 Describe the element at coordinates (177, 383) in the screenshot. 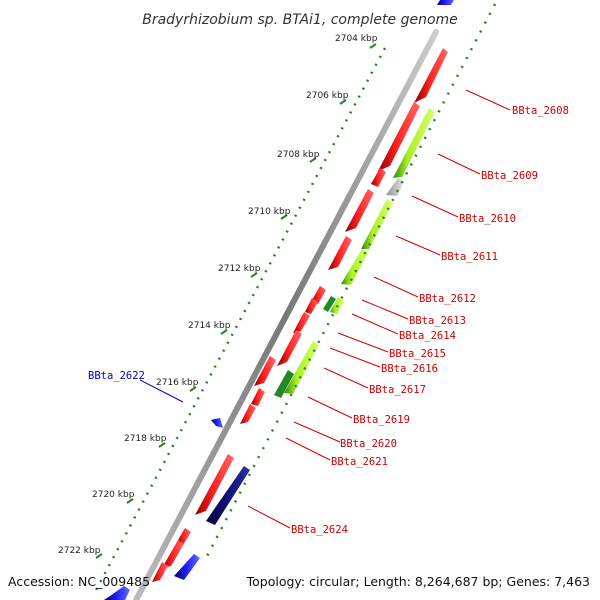

I see `scale-label: 2716 kbp` at that location.